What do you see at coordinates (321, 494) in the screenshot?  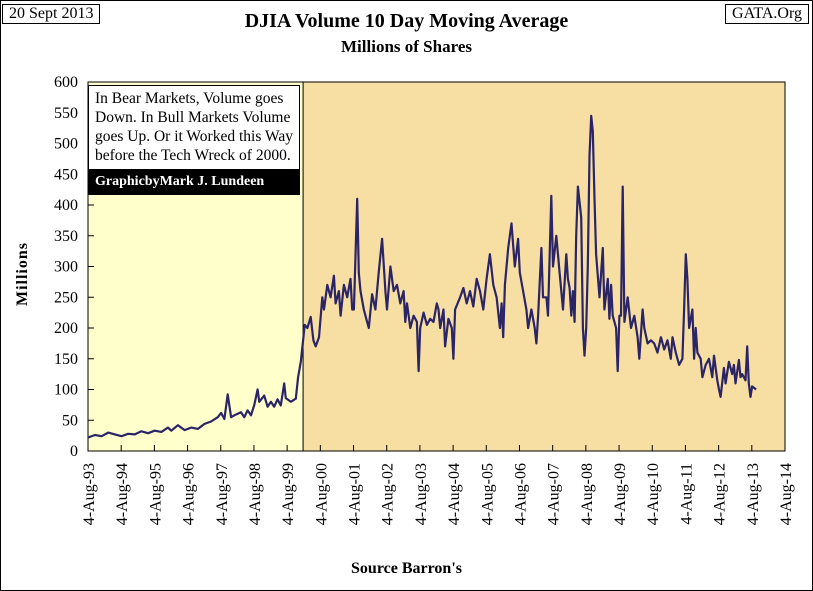 I see `x-tick-label: 4-Aug-00` at bounding box center [321, 494].